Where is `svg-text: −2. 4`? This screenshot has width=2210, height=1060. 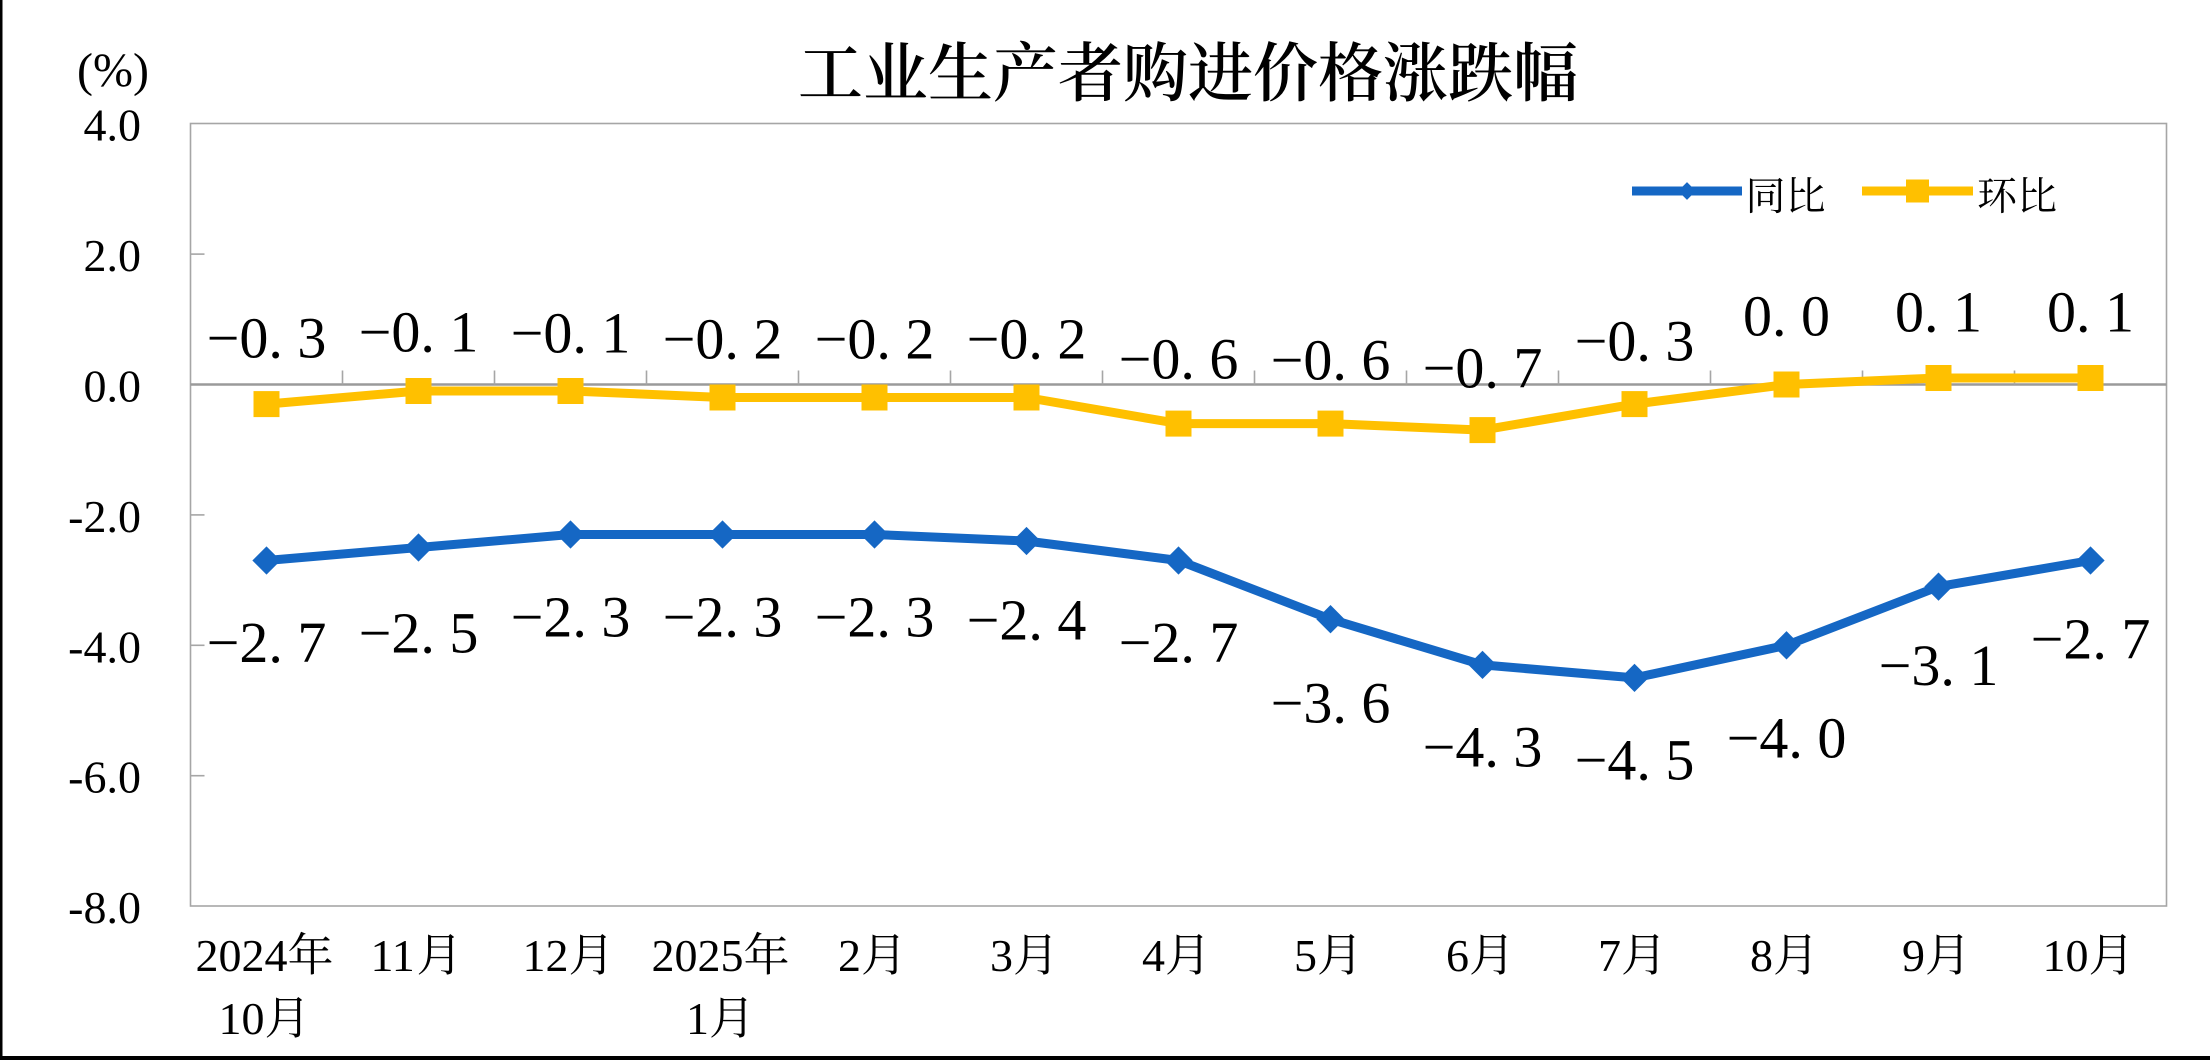 svg-text: −2. 4 is located at coordinates (1027, 619).